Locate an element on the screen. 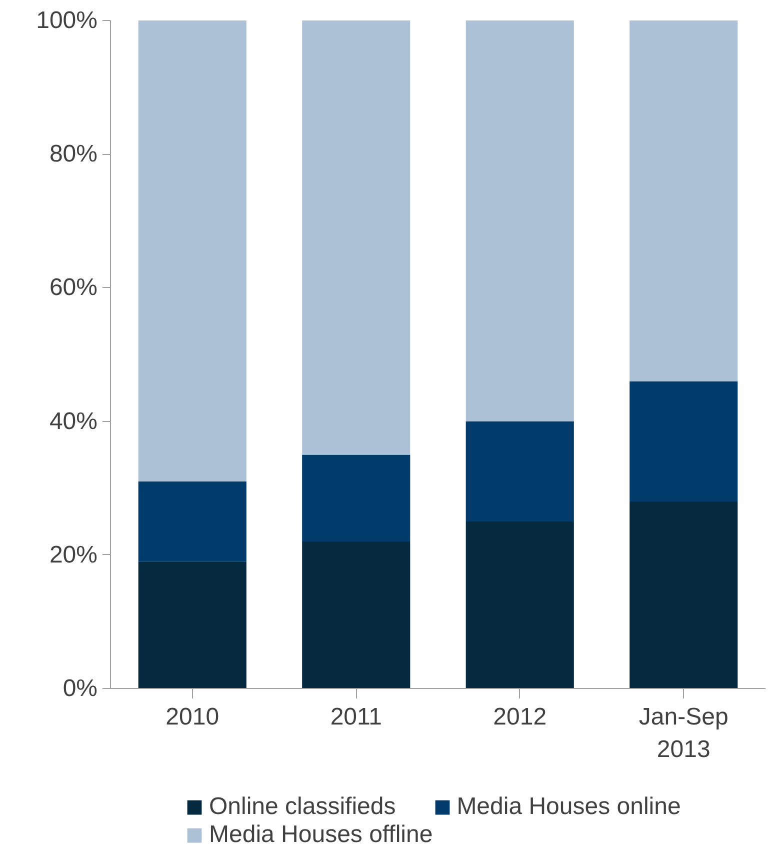  y-tick-label: 100% is located at coordinates (67, 20).